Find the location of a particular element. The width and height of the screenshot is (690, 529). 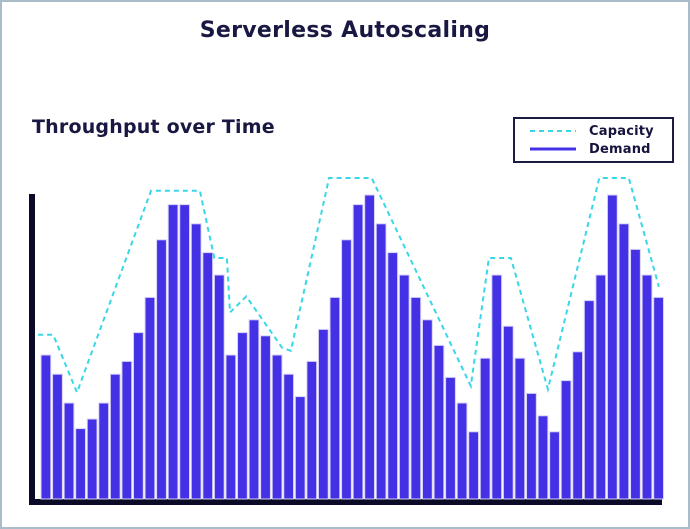

demand-solid-line-icon is located at coordinates (553, 149).